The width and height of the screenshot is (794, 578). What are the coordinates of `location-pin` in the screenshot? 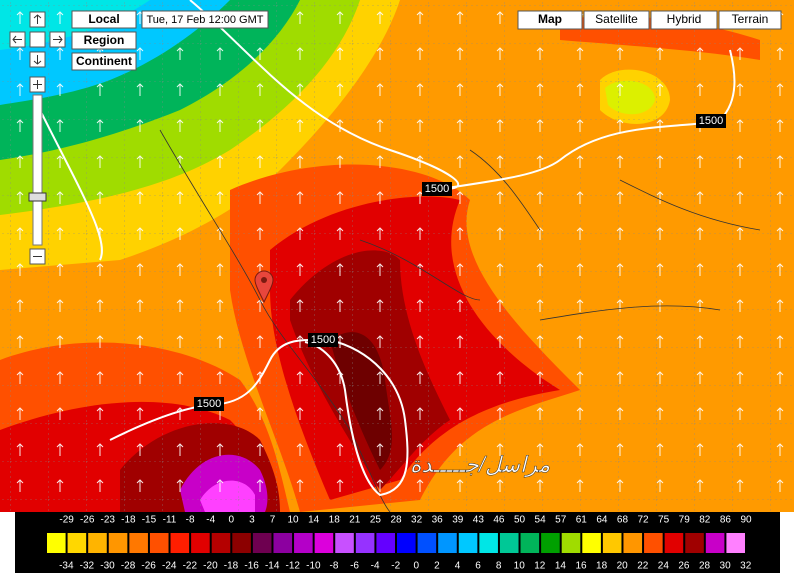 It's located at (264, 287).